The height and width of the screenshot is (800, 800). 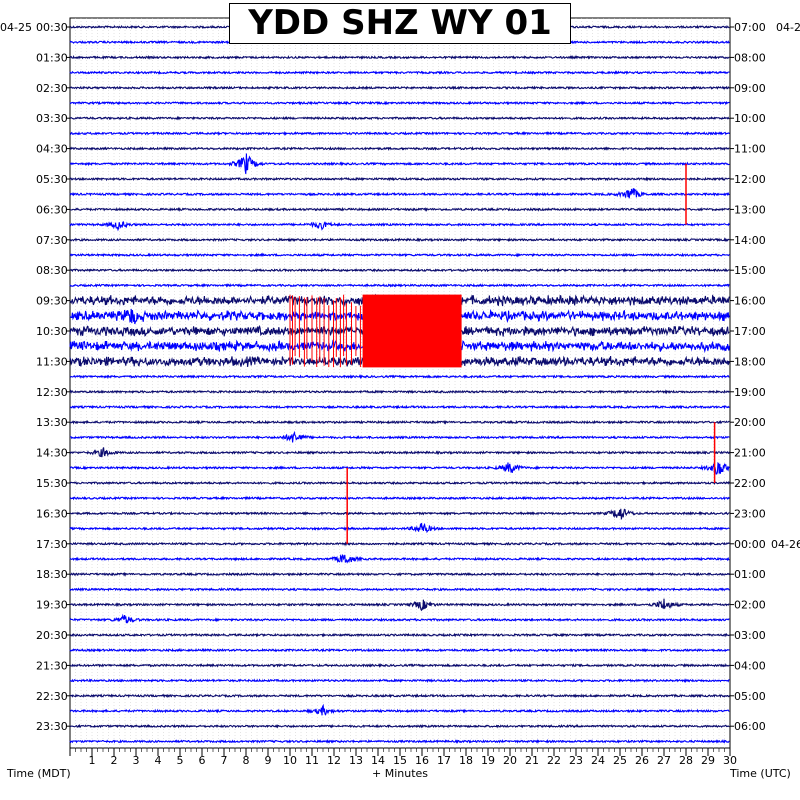 I want to click on right-time-label: 15:00, so click(x=750, y=270).